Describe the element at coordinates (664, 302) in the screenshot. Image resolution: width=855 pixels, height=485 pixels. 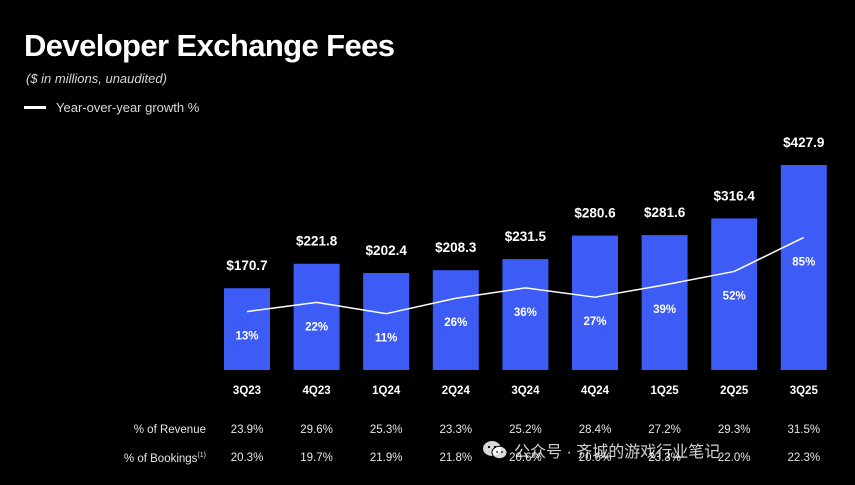
I see `bar-1Q25` at that location.